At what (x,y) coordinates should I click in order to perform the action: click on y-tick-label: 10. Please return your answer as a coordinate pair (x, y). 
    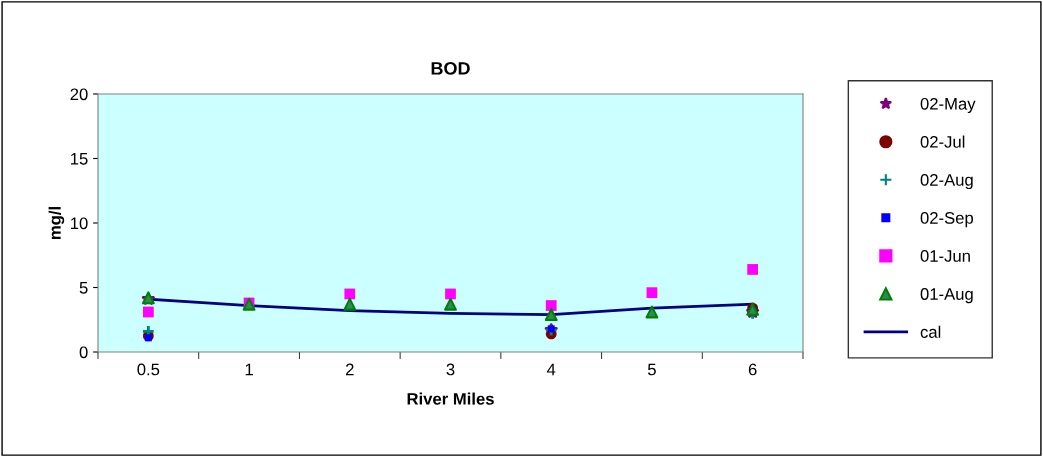
    Looking at the image, I should click on (79, 223).